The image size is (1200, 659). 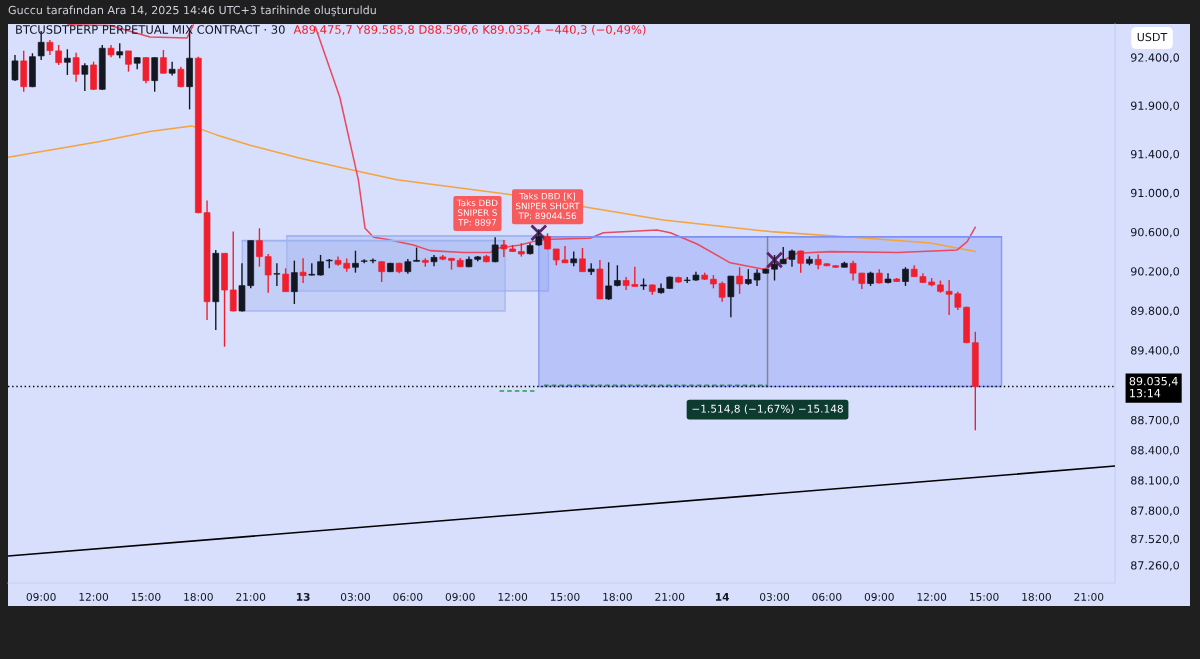 What do you see at coordinates (303, 596) in the screenshot?
I see `x-tick-label: 13` at bounding box center [303, 596].